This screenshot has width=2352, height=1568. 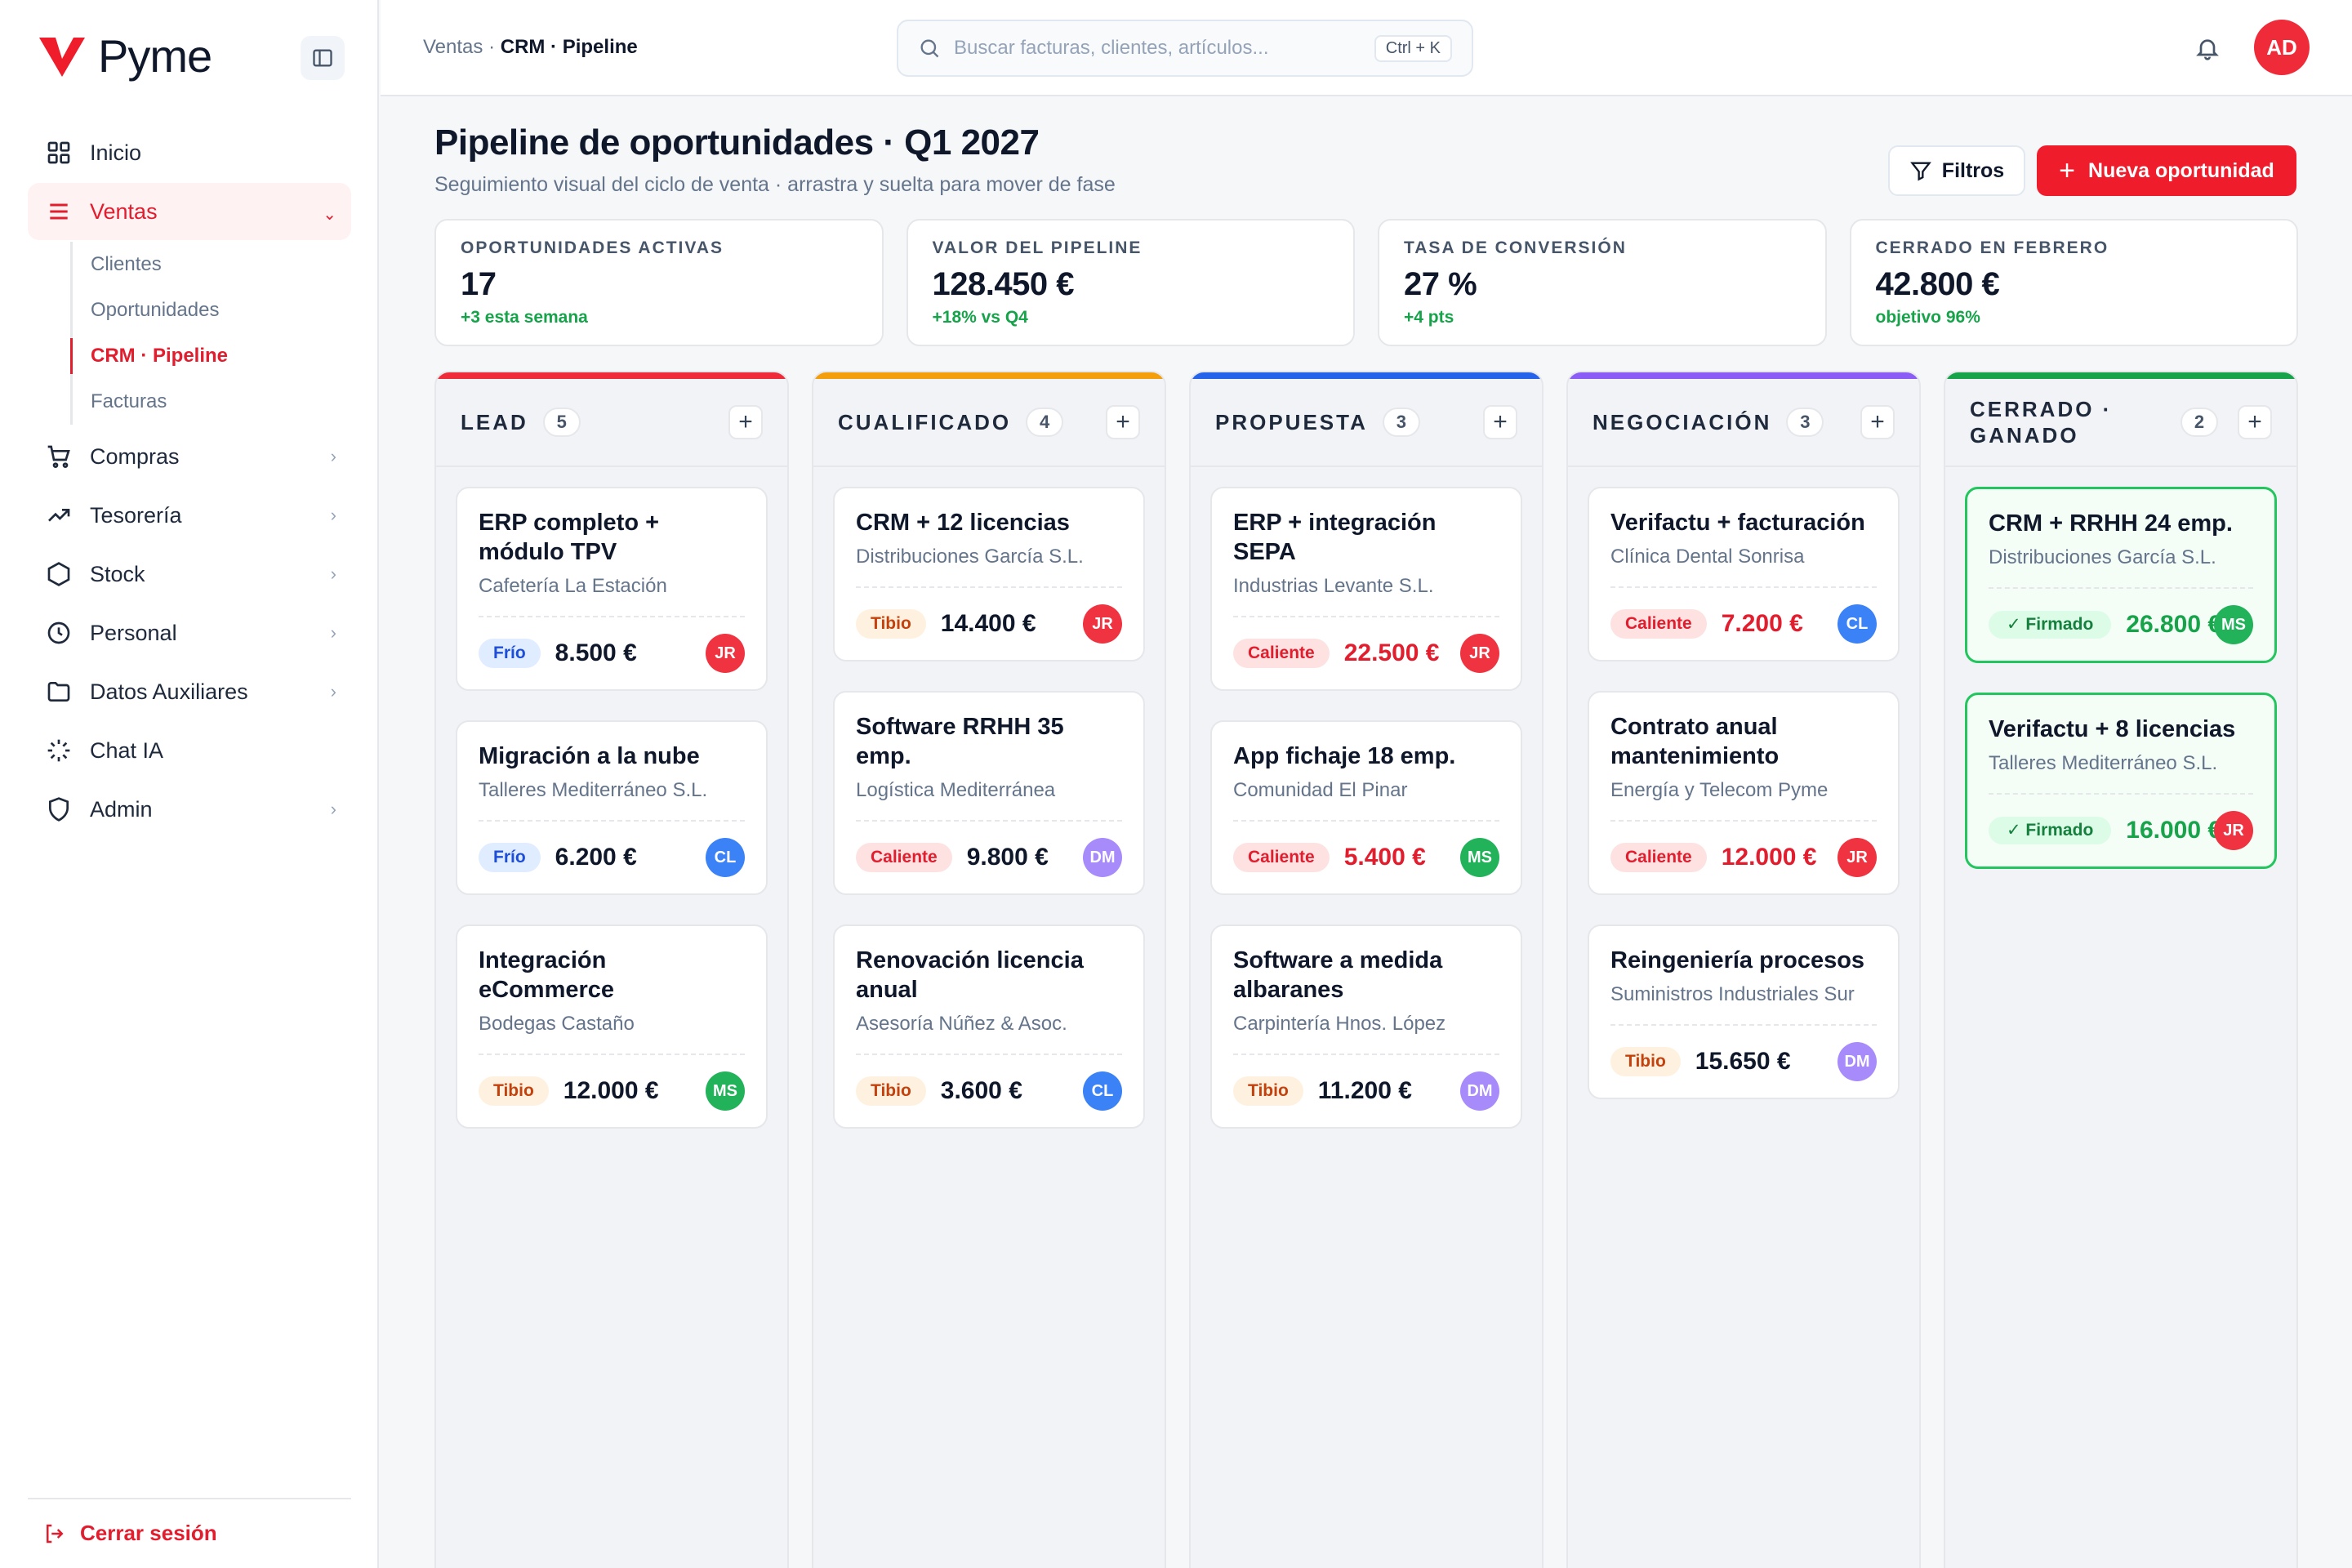 What do you see at coordinates (2282, 47) in the screenshot?
I see `user-avatar: AD` at bounding box center [2282, 47].